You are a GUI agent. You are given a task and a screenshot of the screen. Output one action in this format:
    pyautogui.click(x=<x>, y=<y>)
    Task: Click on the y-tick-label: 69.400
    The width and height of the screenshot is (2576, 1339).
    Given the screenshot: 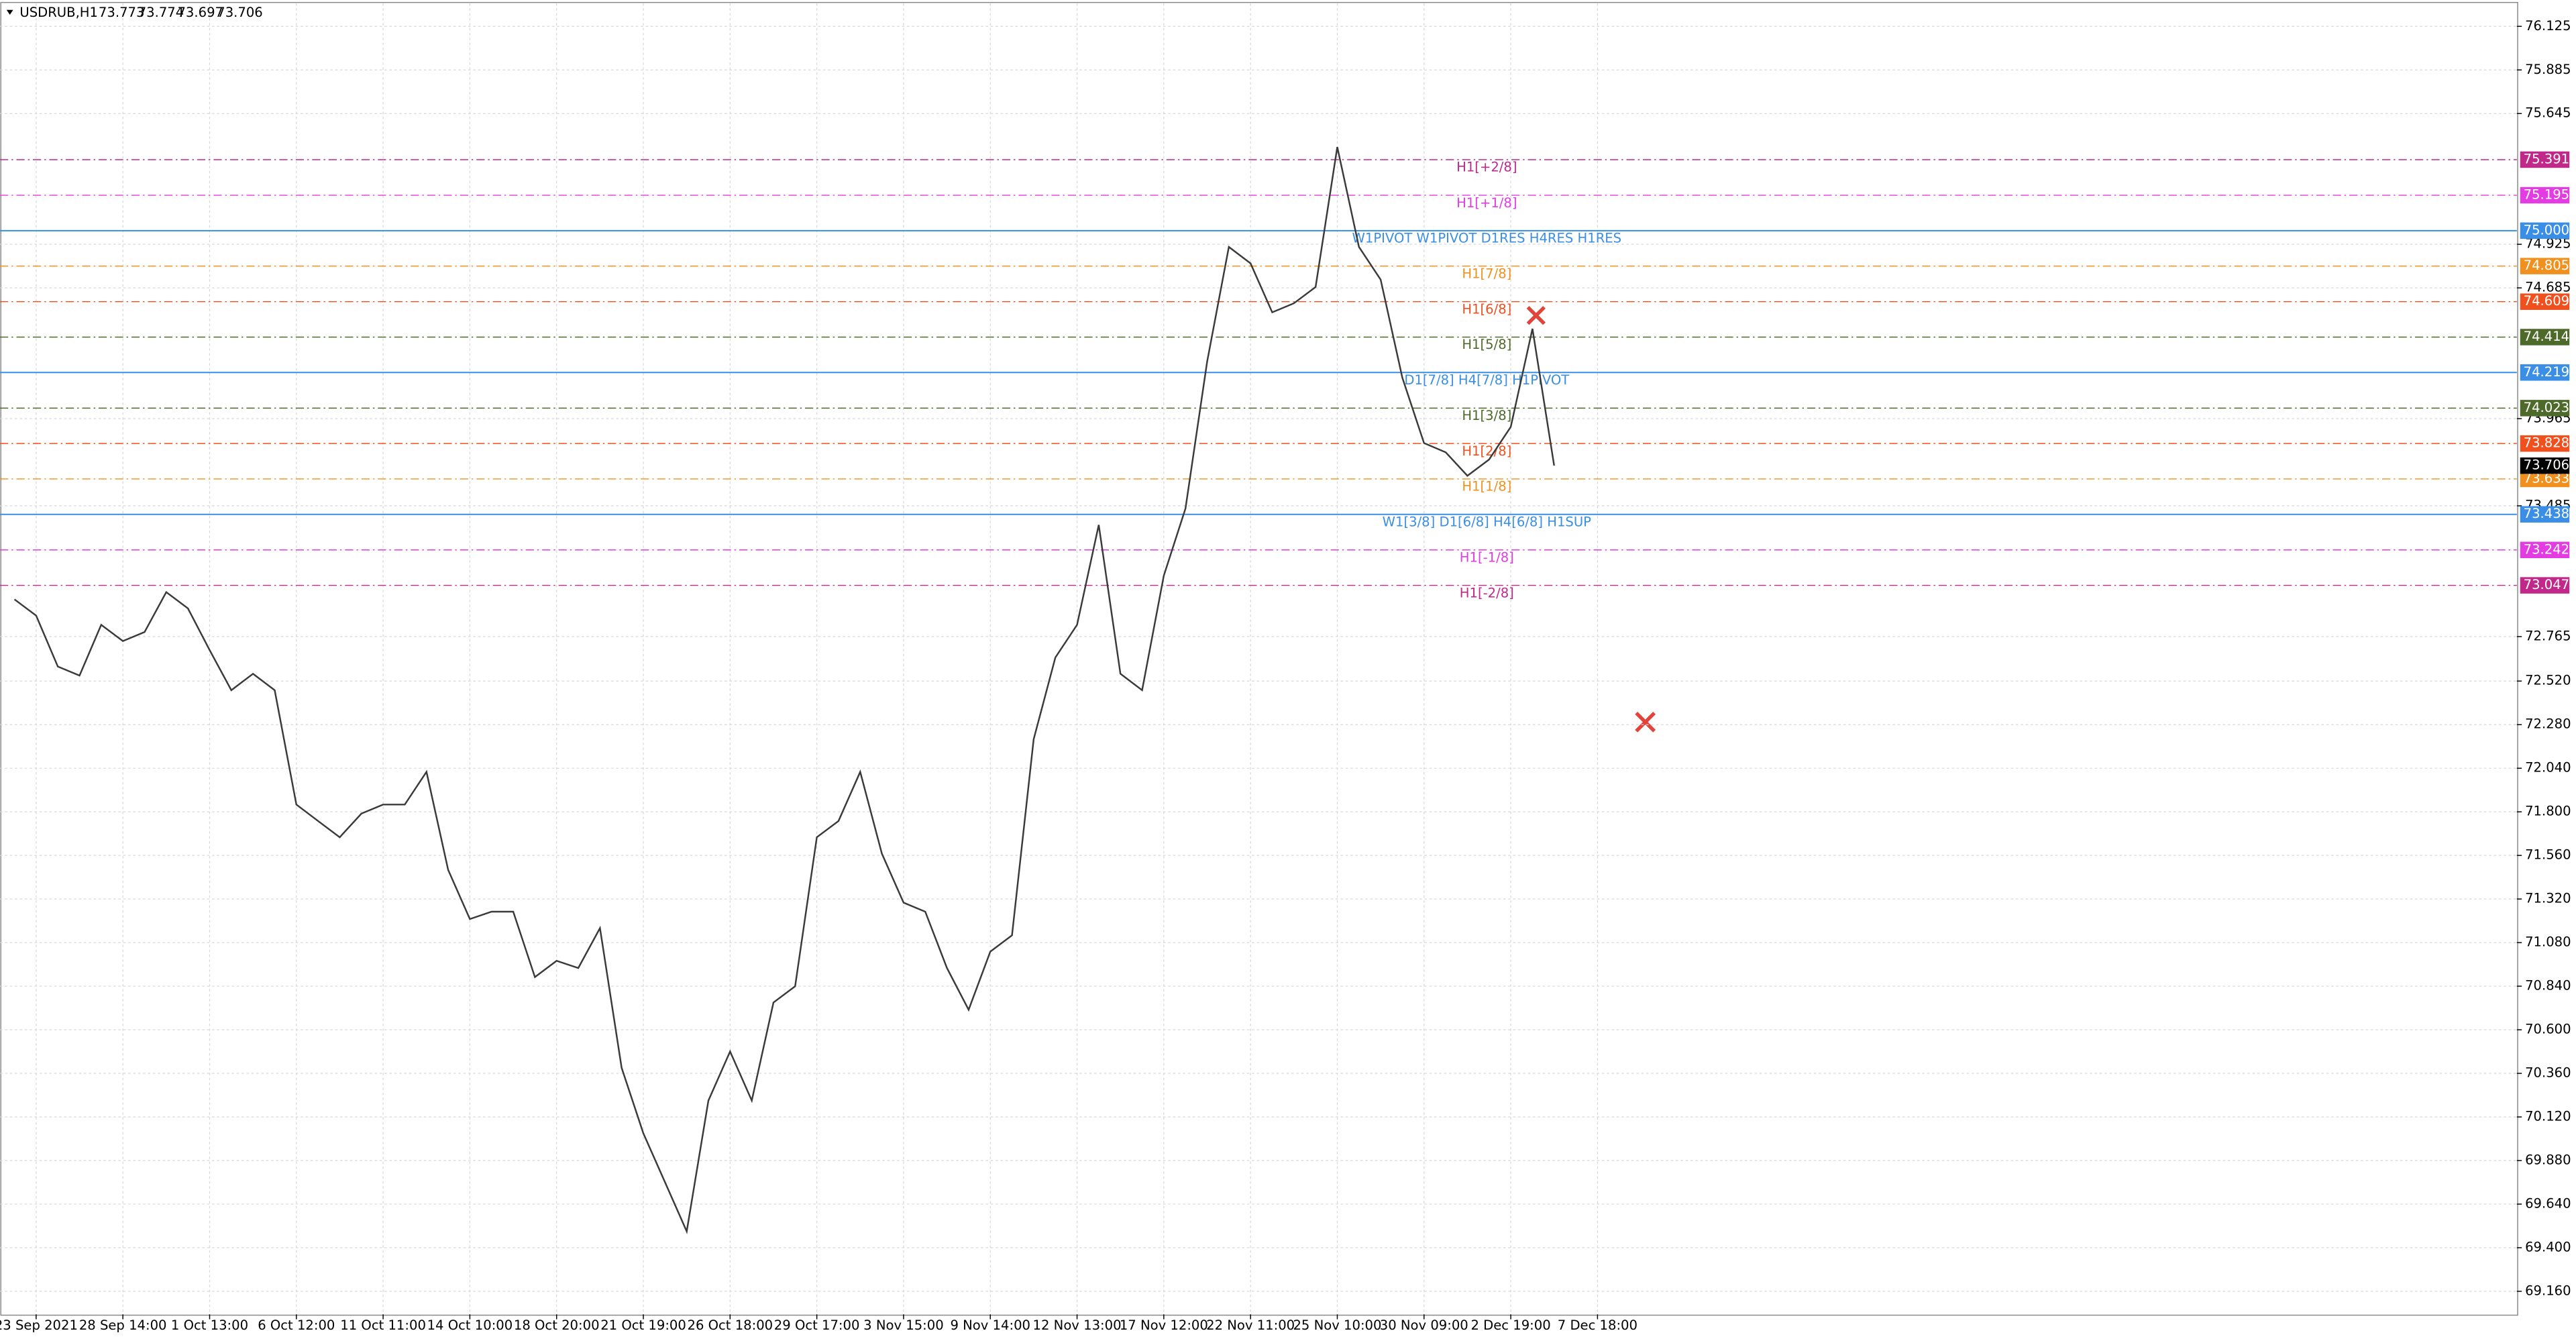 What is the action you would take?
    pyautogui.click(x=2548, y=1246)
    